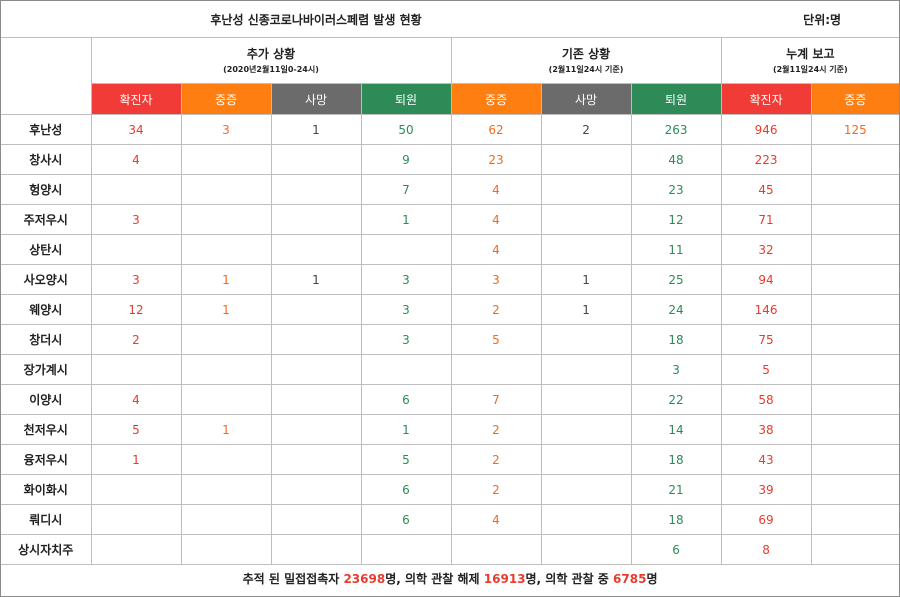 The image size is (900, 597). Describe the element at coordinates (676, 399) in the screenshot. I see `data-cell: 22` at that location.